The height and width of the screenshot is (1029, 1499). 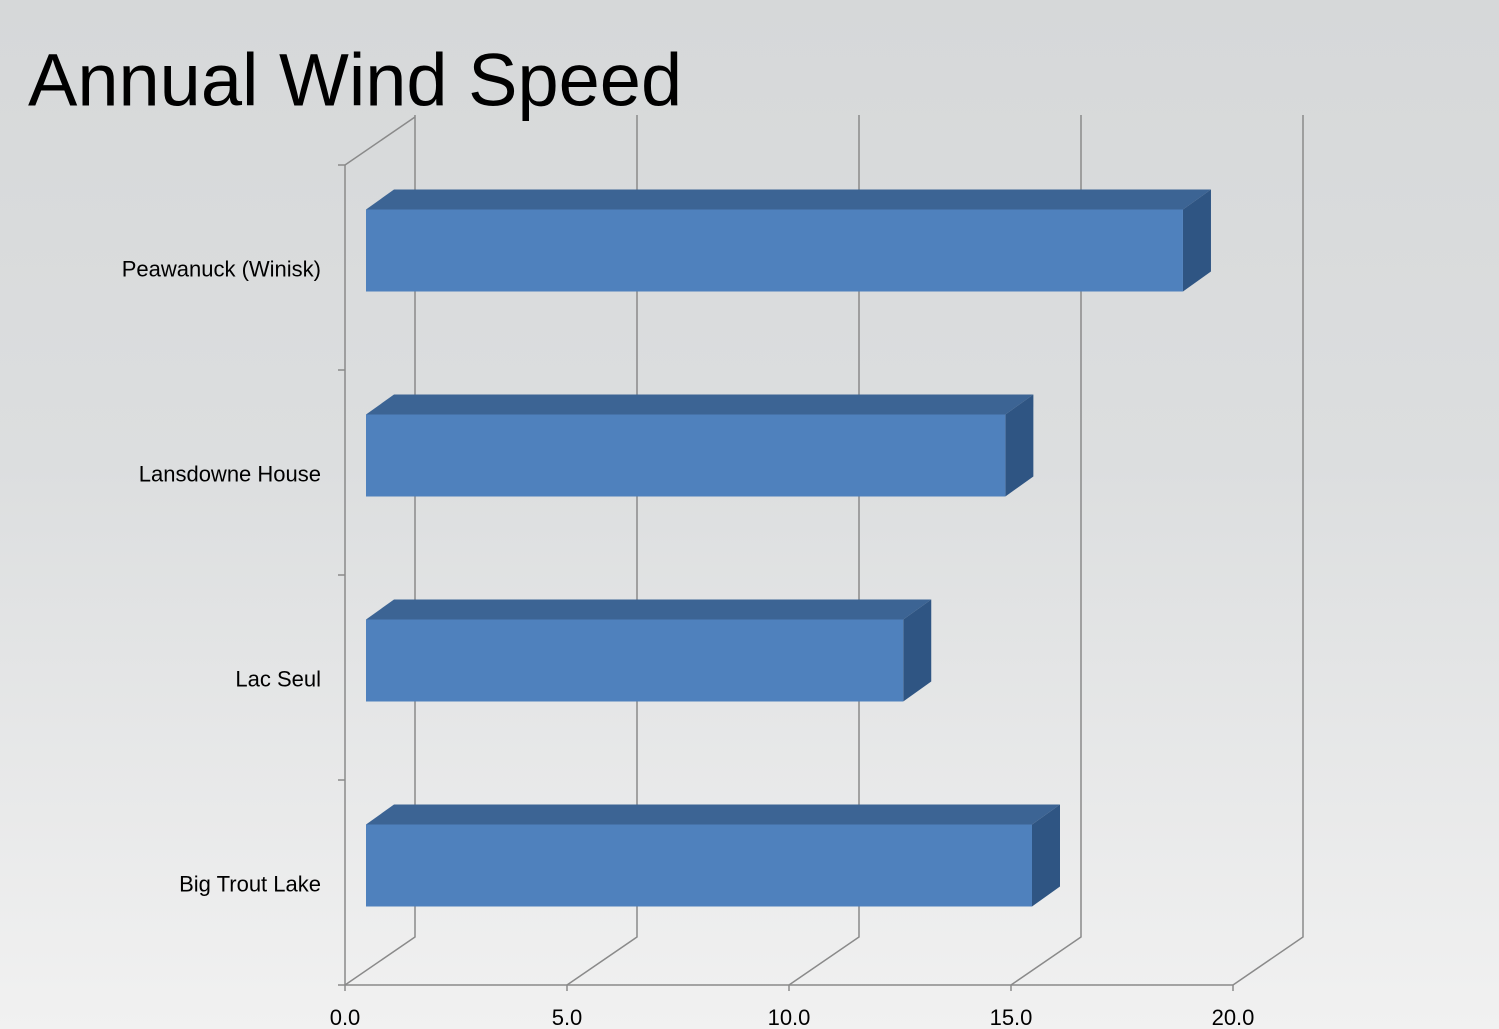 What do you see at coordinates (250, 883) in the screenshot?
I see `y-tick-label: Big Trout Lake` at bounding box center [250, 883].